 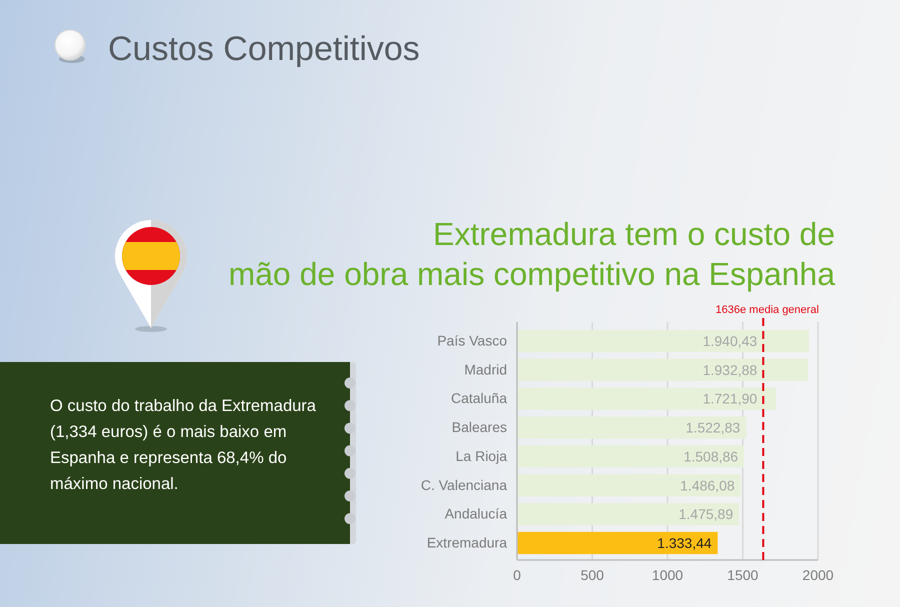 What do you see at coordinates (467, 542) in the screenshot?
I see `y-tick-label: Extremadura` at bounding box center [467, 542].